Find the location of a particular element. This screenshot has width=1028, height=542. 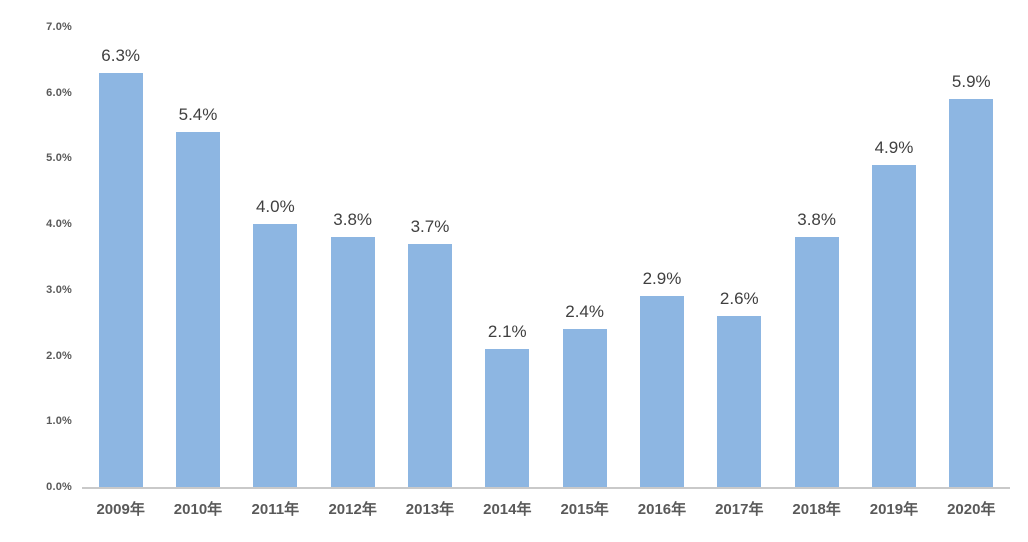

bar-column: 5.9% 2020年 is located at coordinates (971, 272).